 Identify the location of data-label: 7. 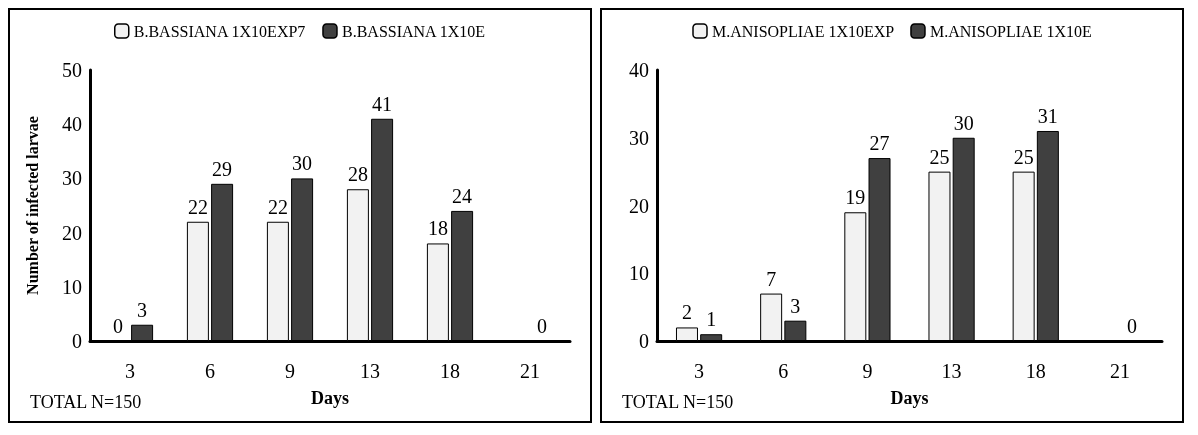
(771, 278).